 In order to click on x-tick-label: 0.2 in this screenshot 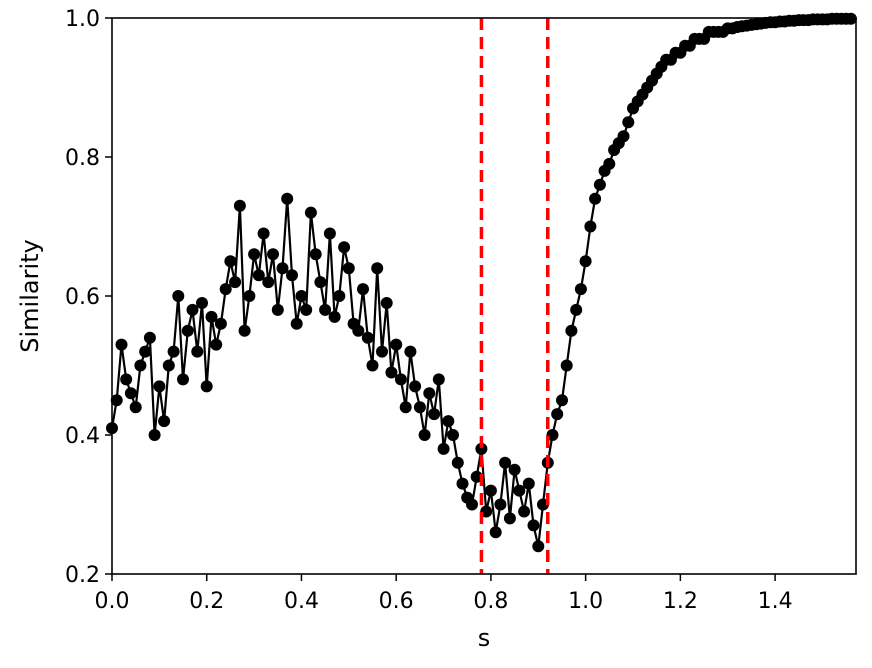, I will do `click(206, 601)`.